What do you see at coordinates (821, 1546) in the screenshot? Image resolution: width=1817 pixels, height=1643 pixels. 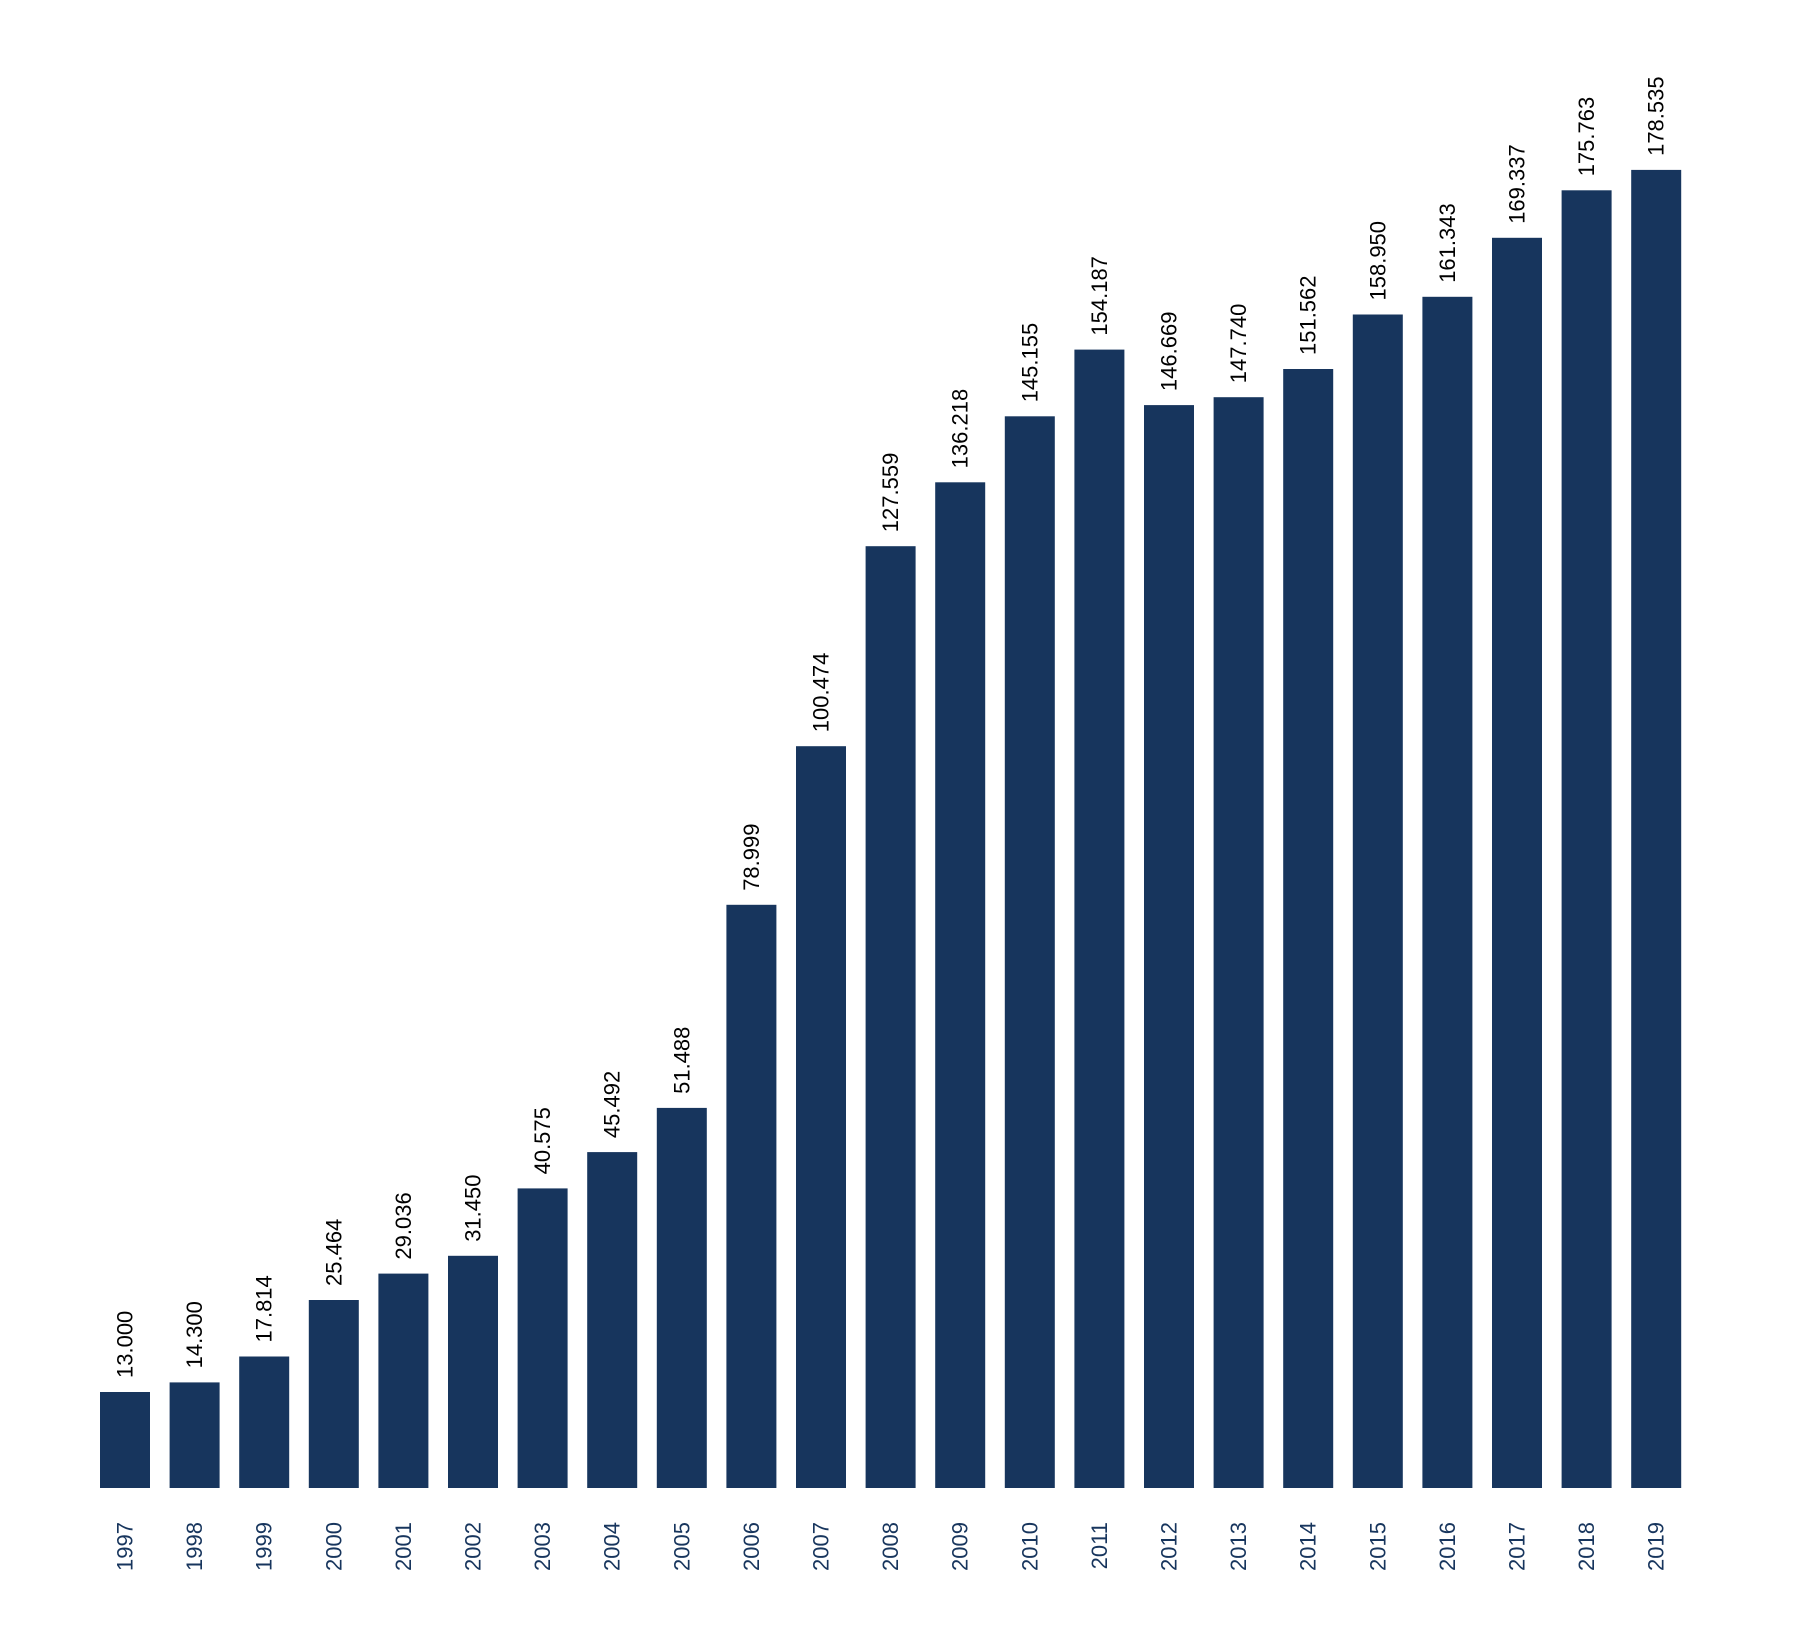 I see `x-tick-label-2007: 2007` at bounding box center [821, 1546].